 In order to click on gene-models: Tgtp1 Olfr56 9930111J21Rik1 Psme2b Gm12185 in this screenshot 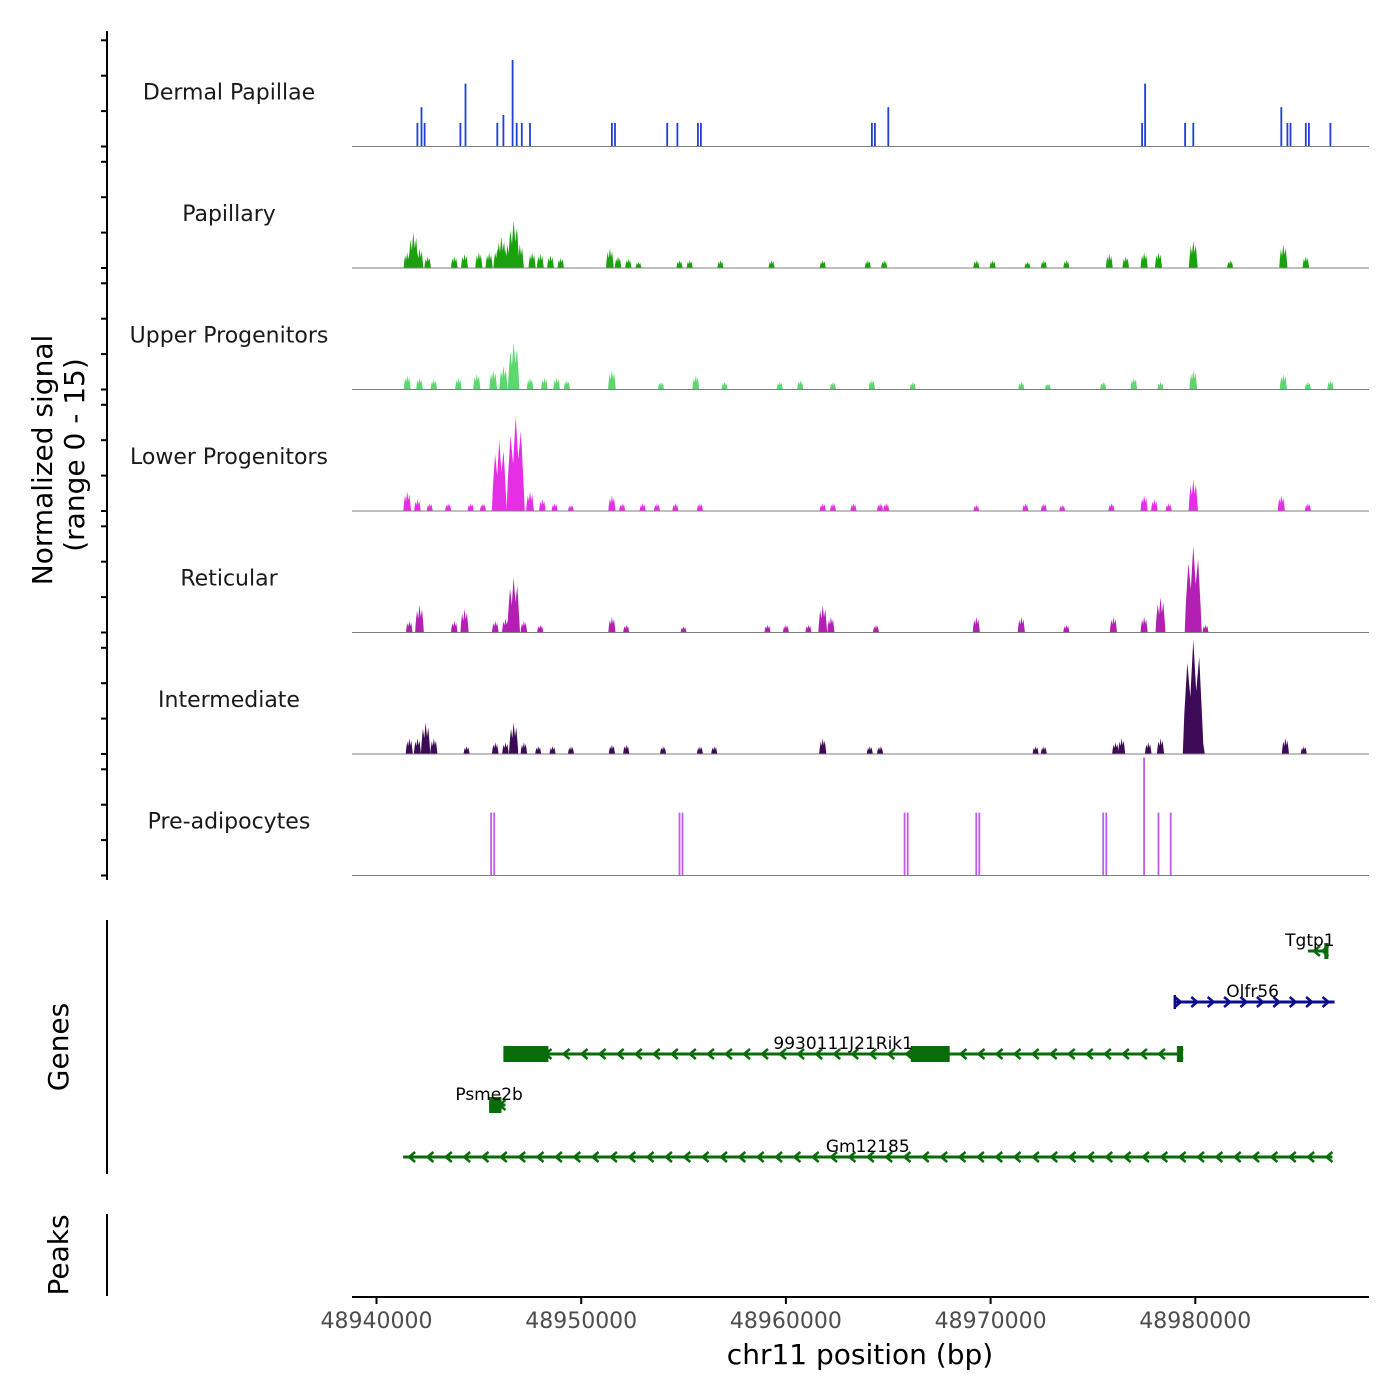, I will do `click(869, 1047)`.